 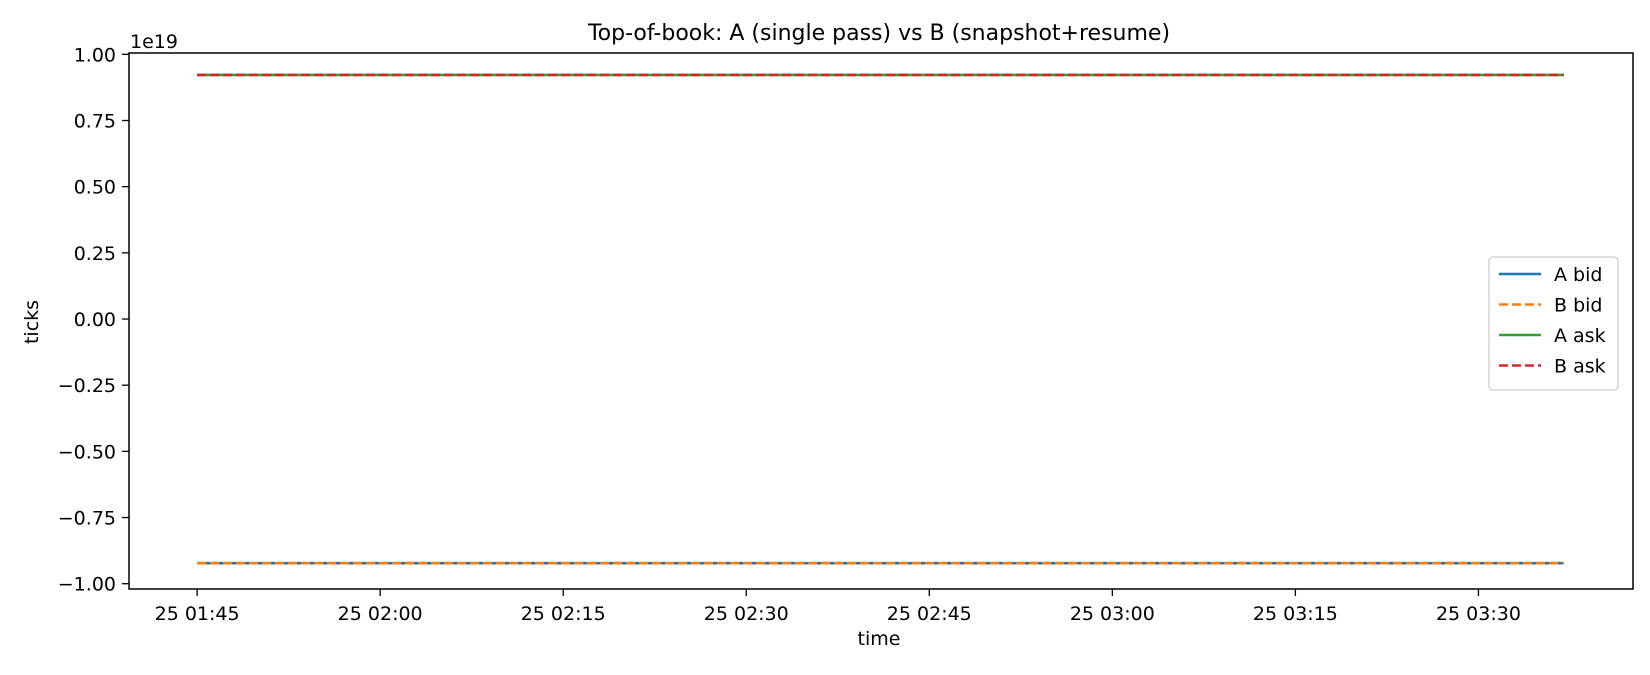 I want to click on legend-label: B ask, so click(x=1580, y=367).